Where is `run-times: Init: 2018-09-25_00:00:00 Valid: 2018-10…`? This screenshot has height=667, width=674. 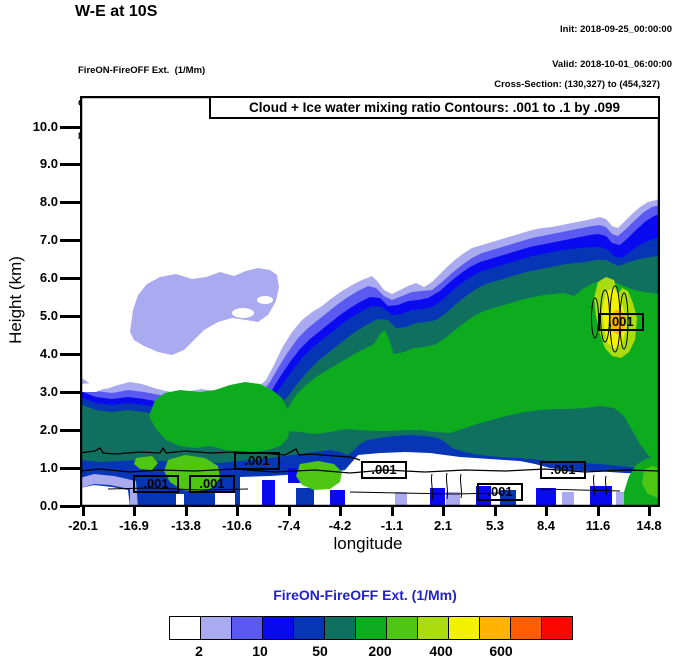 run-times: Init: 2018-09-25_00:00:00 Valid: 2018-10… is located at coordinates (612, 47).